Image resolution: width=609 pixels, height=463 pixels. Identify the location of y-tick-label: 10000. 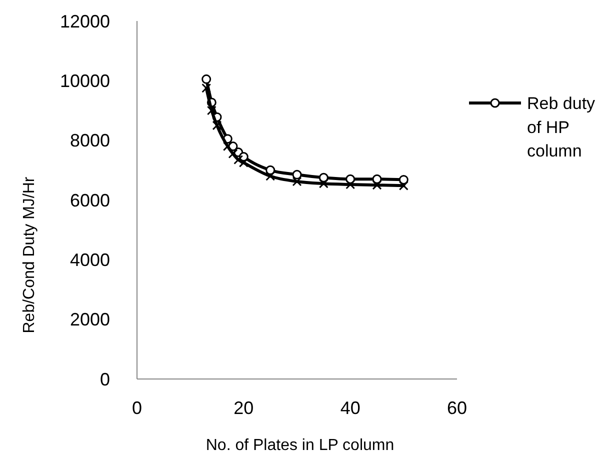
(85, 80).